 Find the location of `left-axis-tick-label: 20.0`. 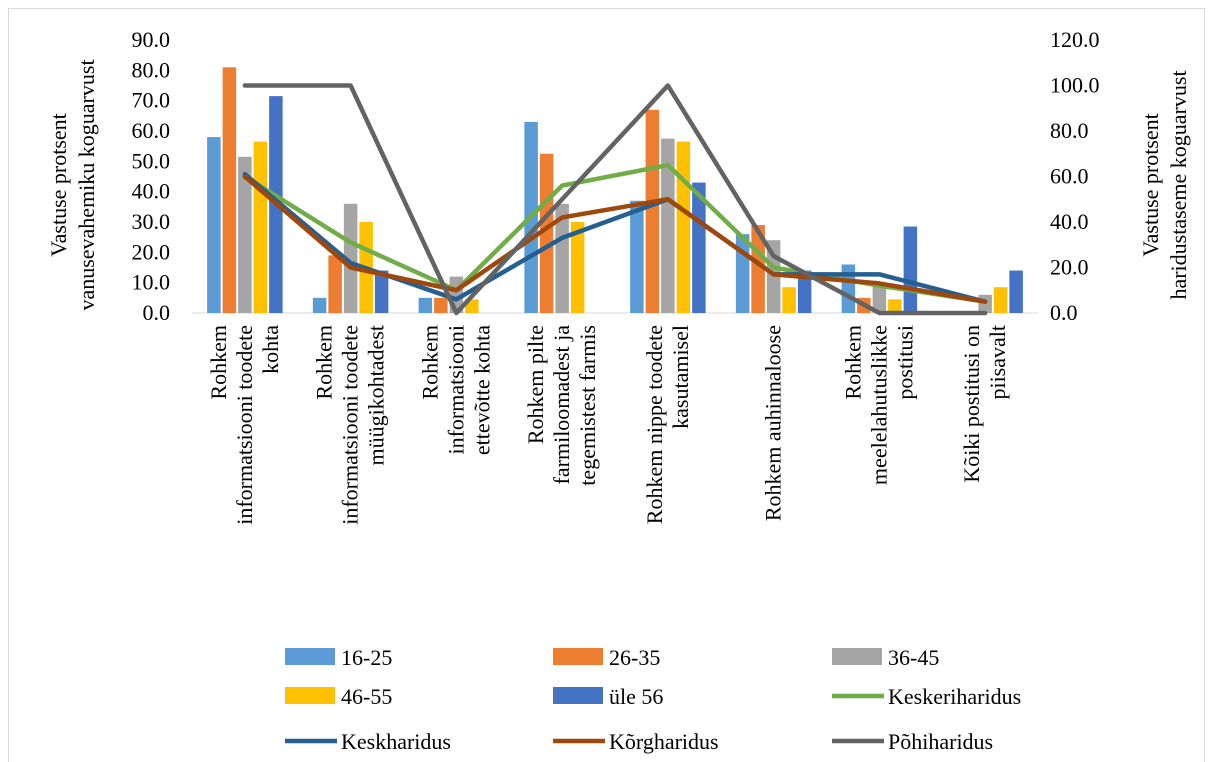

left-axis-tick-label: 20.0 is located at coordinates (151, 251).